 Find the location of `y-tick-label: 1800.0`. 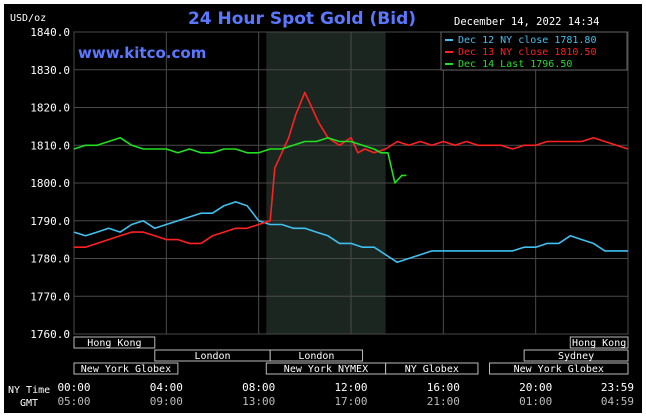

y-tick-label: 1800.0 is located at coordinates (50, 183).